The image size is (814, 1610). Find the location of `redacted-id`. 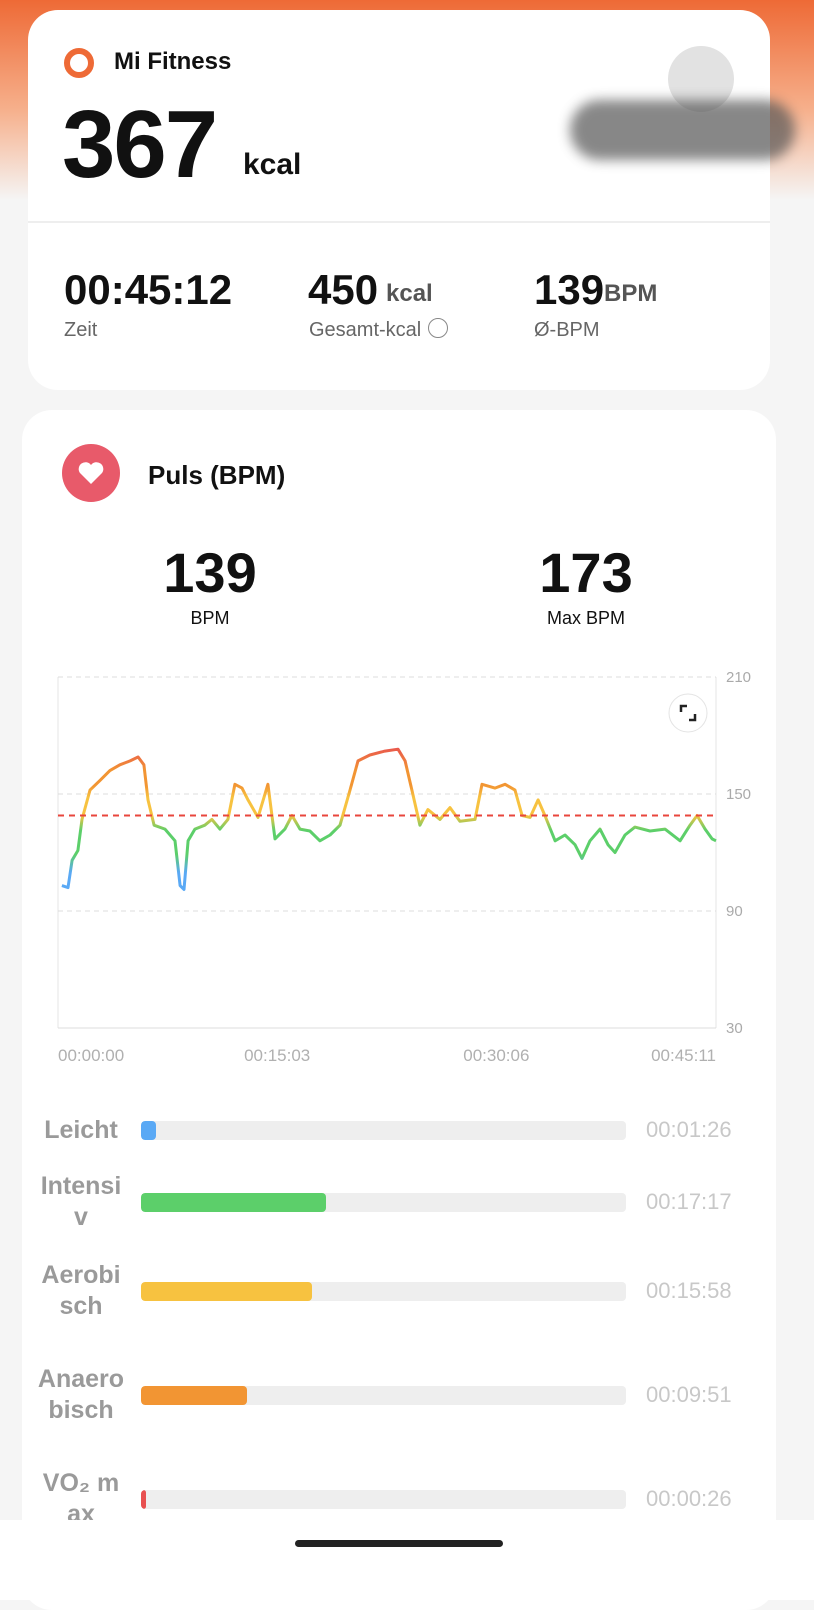

redacted-id is located at coordinates (682, 130).